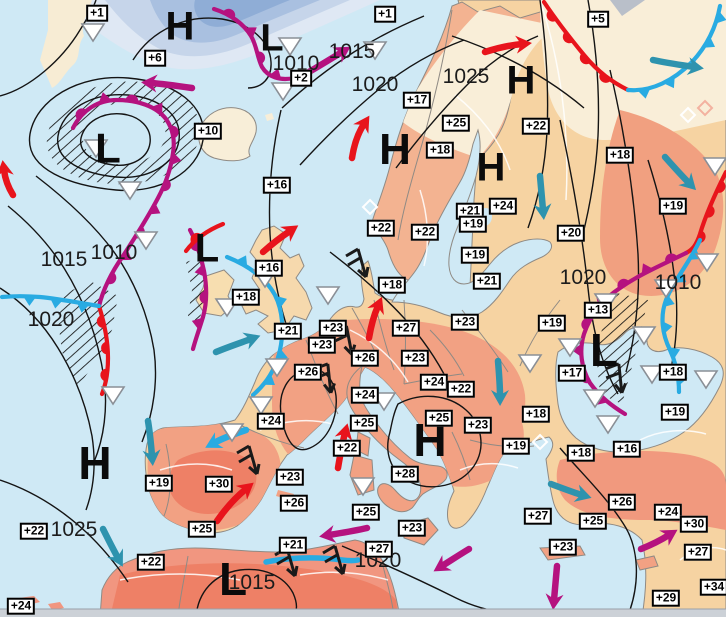 The image size is (726, 617). I want to click on iceland, so click(227, 134).